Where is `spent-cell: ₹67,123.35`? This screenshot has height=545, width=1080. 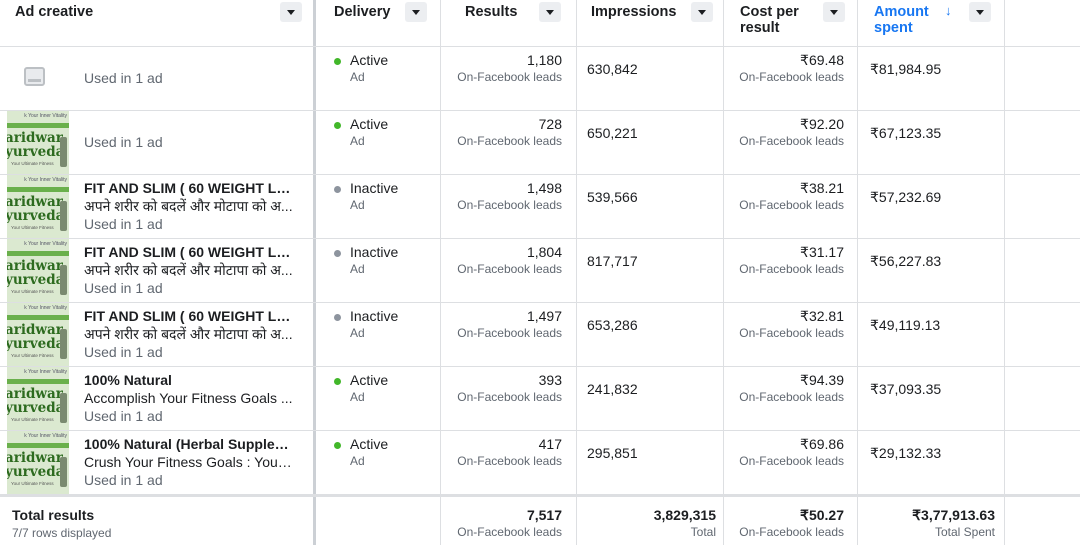 spent-cell: ₹67,123.35 is located at coordinates (931, 142).